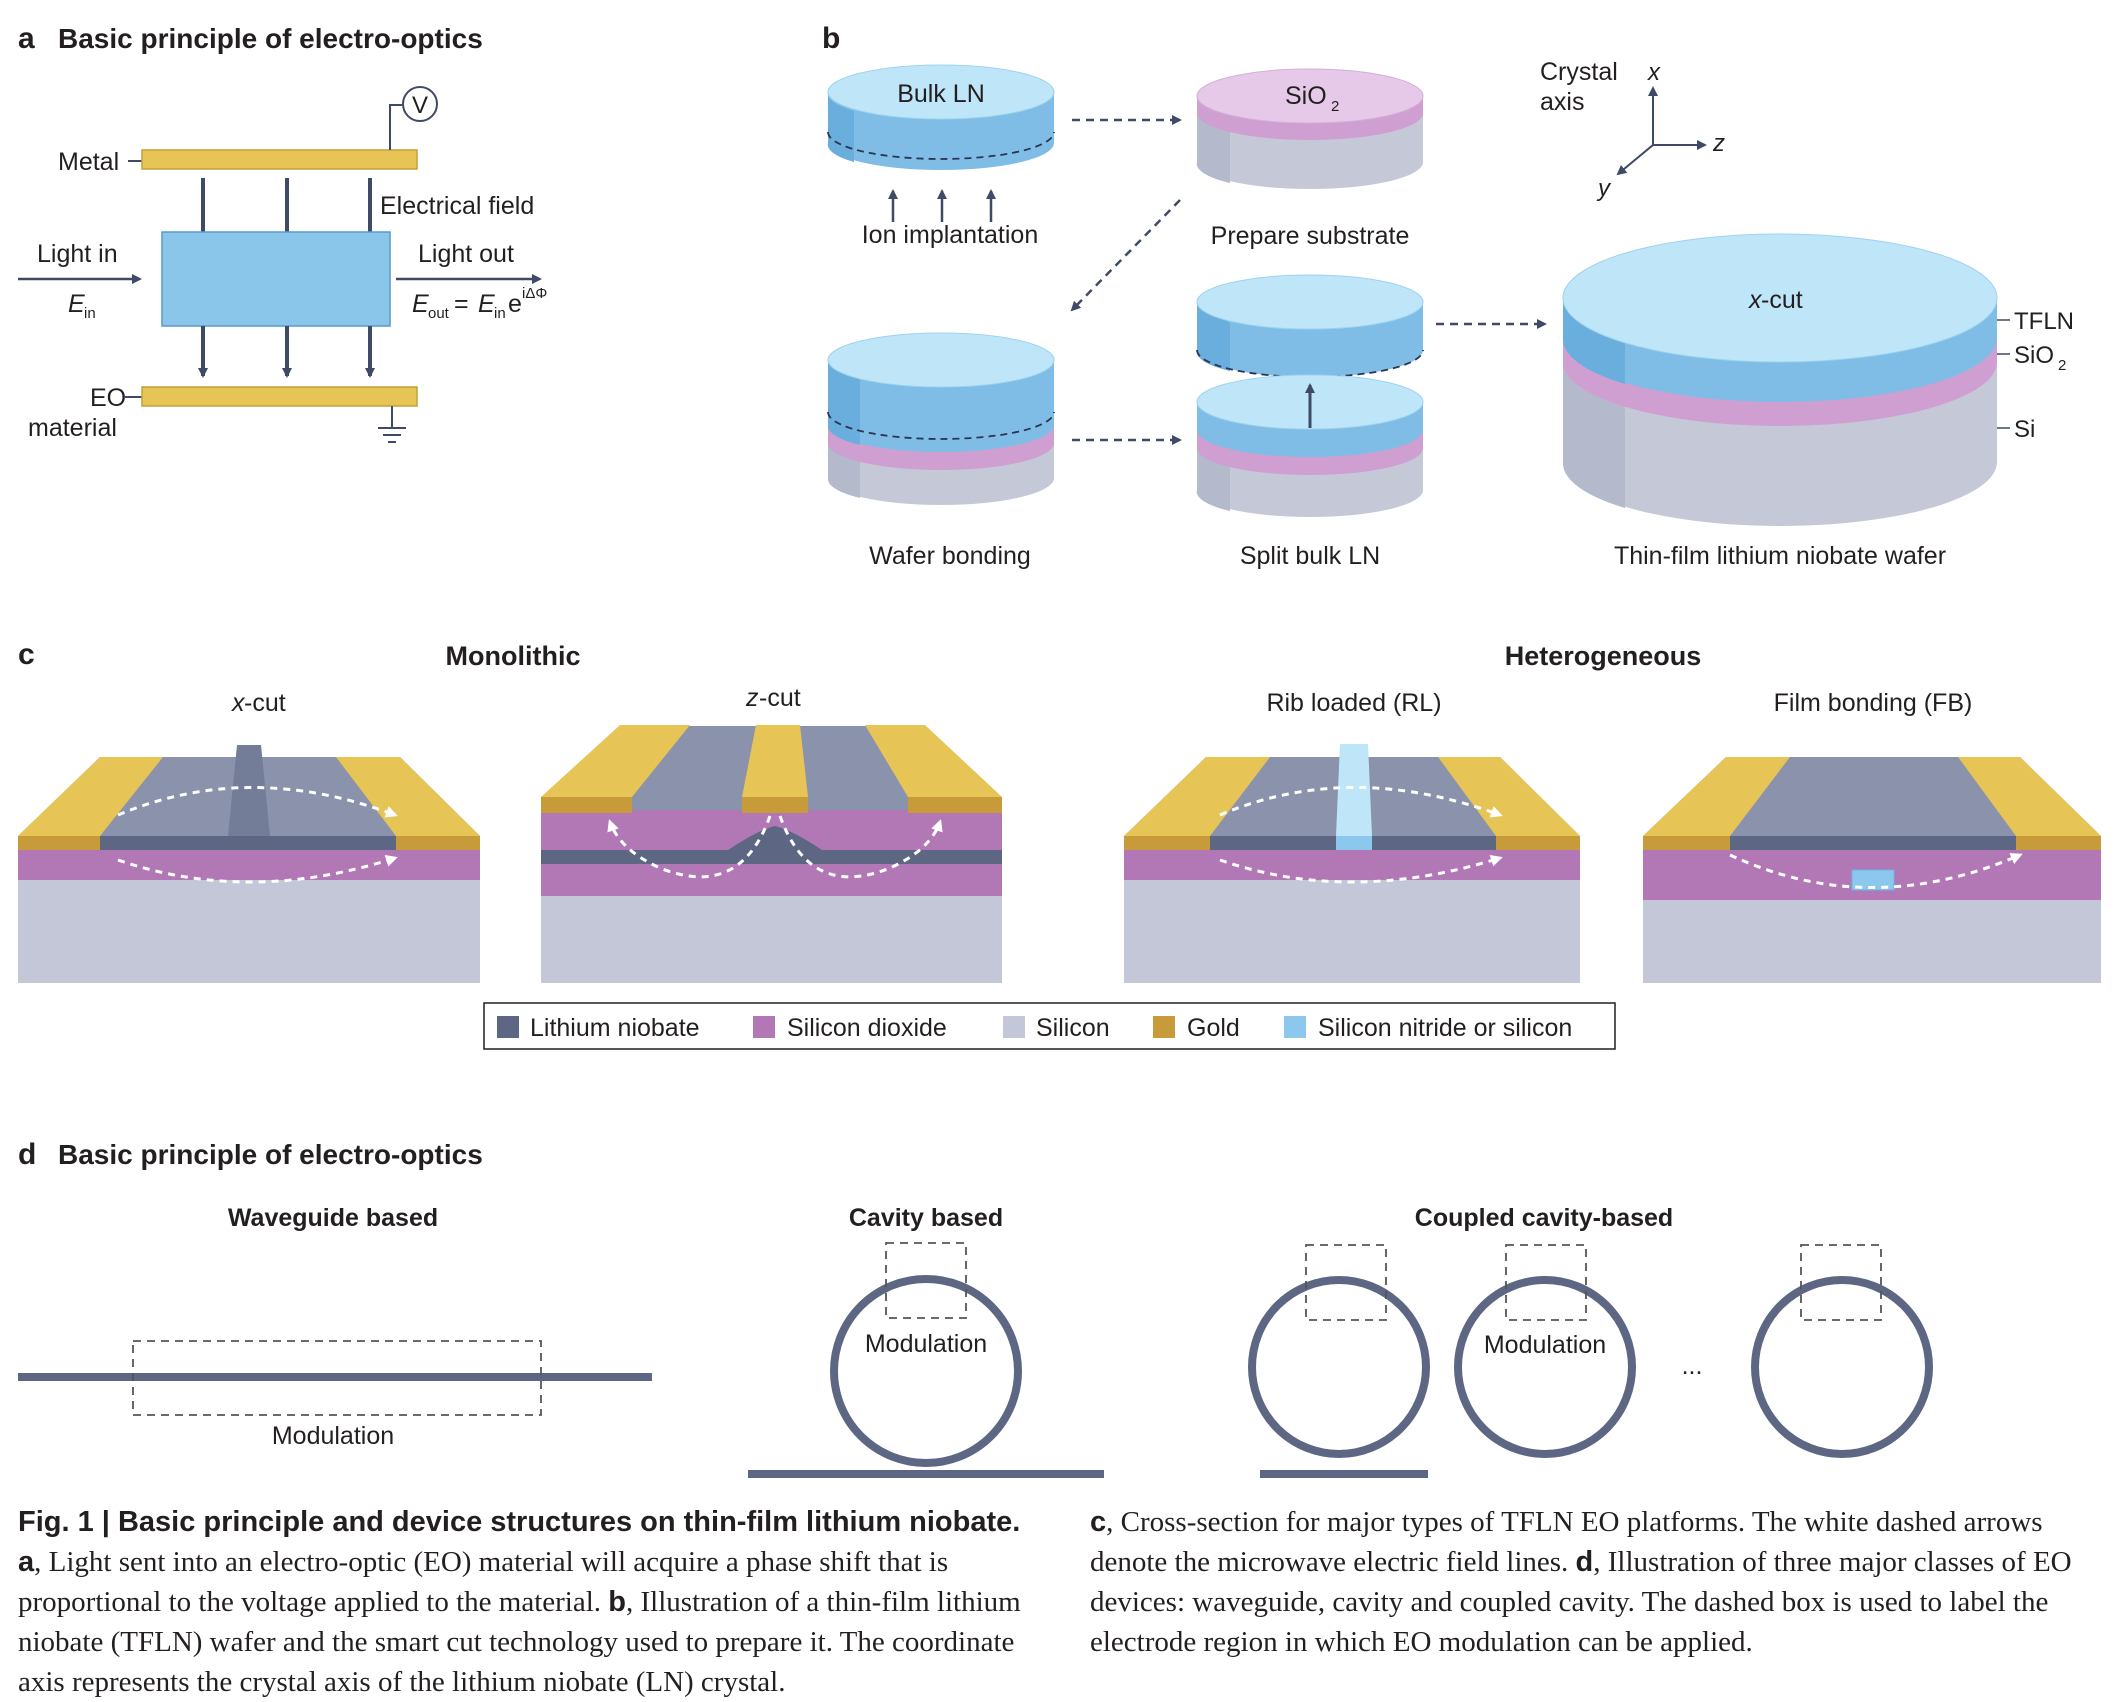 This screenshot has height=1702, width=2121. Describe the element at coordinates (941, 418) in the screenshot. I see `wafer-bonding-stack` at that location.